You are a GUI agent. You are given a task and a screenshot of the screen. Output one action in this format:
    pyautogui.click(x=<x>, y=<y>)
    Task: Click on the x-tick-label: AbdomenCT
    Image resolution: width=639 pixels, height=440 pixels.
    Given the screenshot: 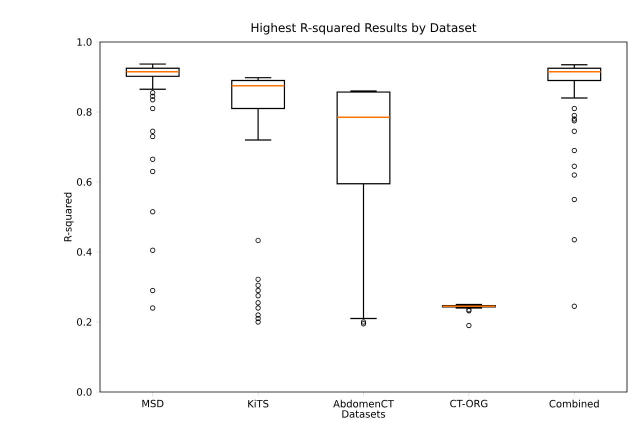 What is the action you would take?
    pyautogui.click(x=363, y=404)
    